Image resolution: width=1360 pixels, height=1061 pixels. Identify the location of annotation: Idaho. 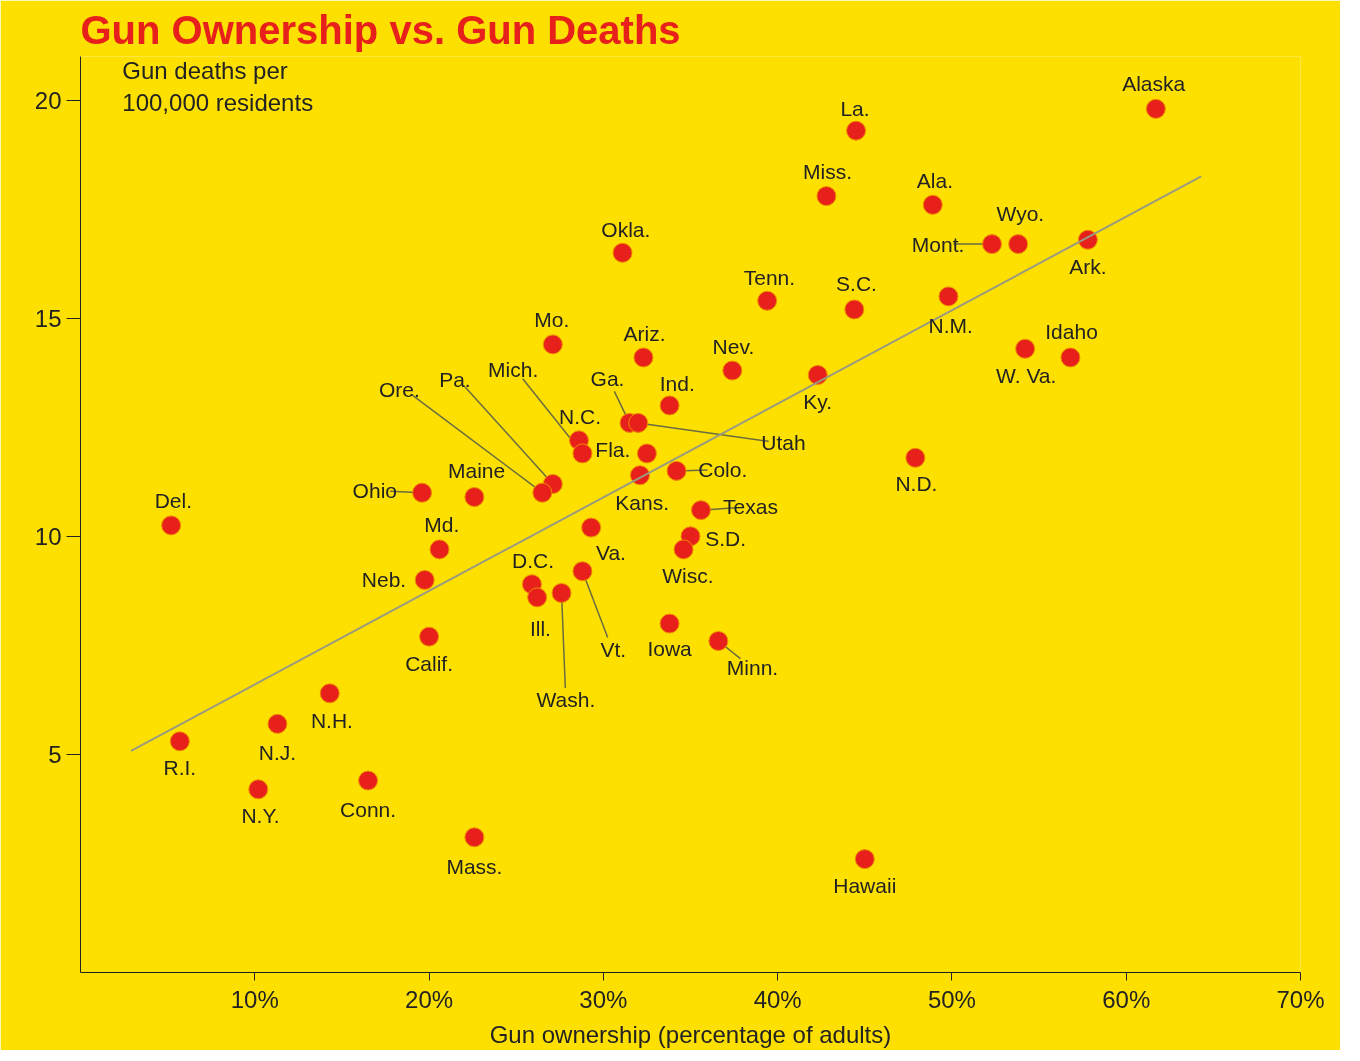
(1071, 331).